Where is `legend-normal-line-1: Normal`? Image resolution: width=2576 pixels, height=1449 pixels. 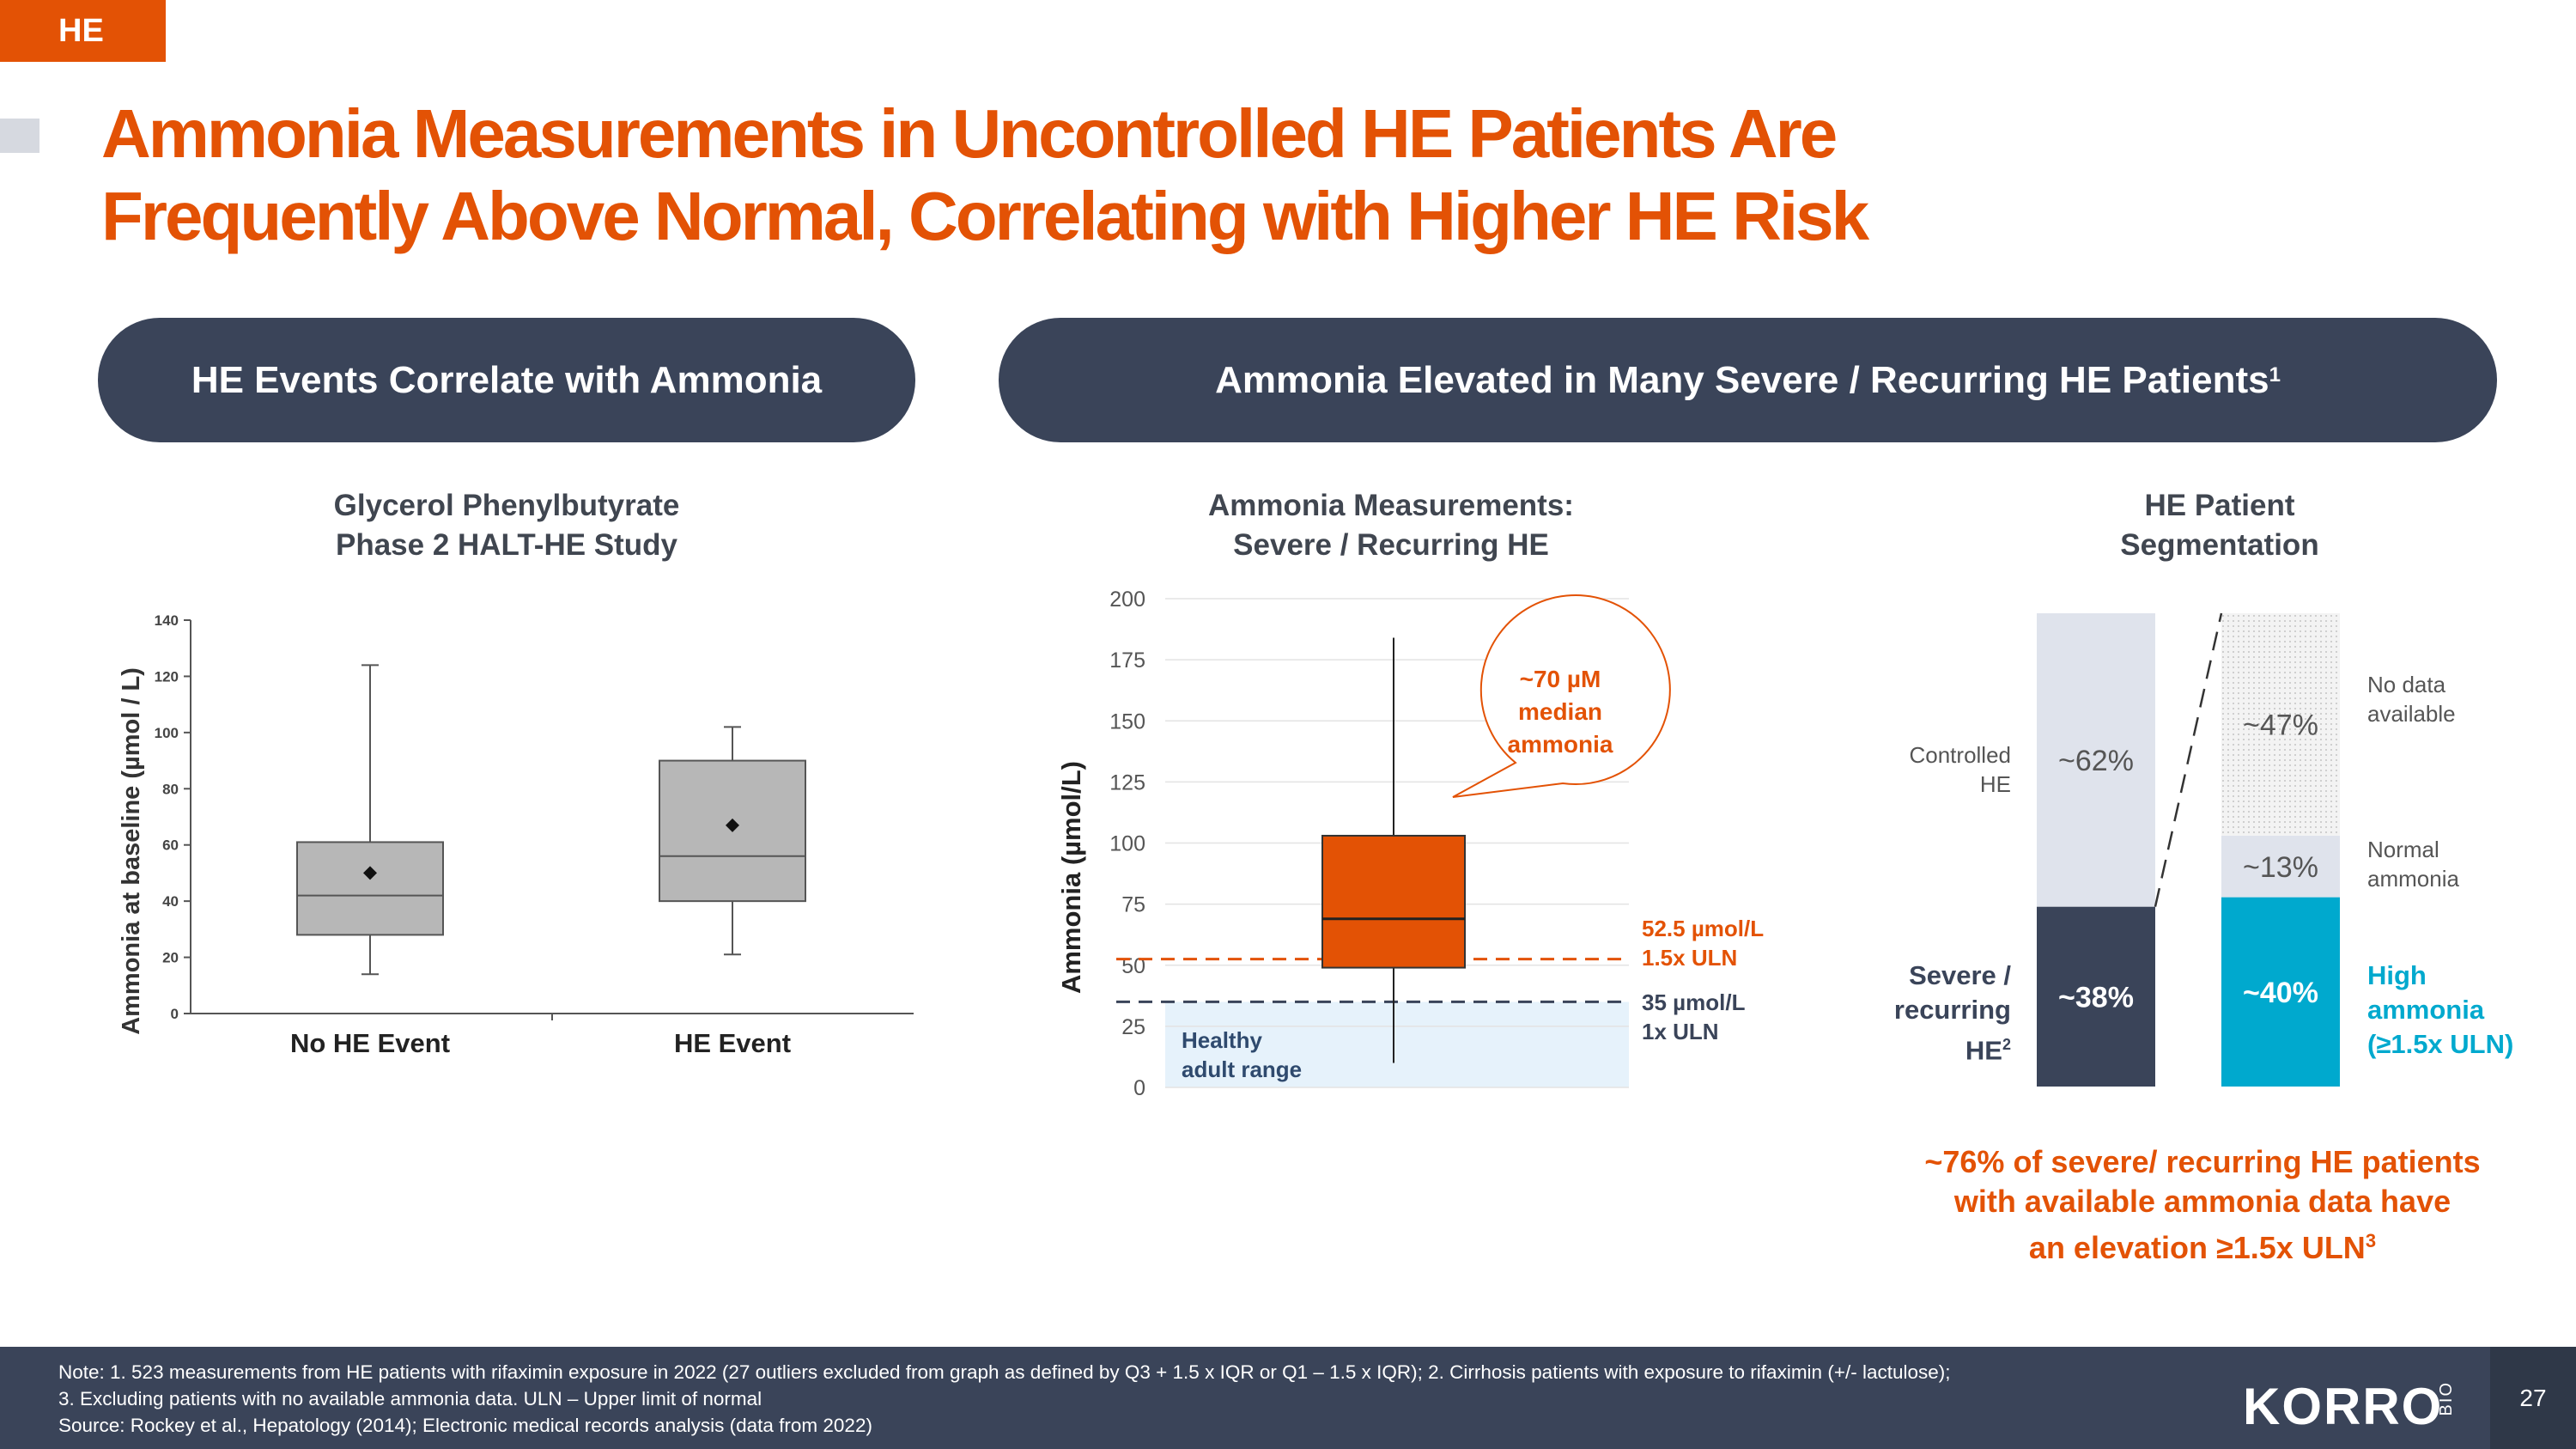
legend-normal-line-1: Normal is located at coordinates (2403, 849).